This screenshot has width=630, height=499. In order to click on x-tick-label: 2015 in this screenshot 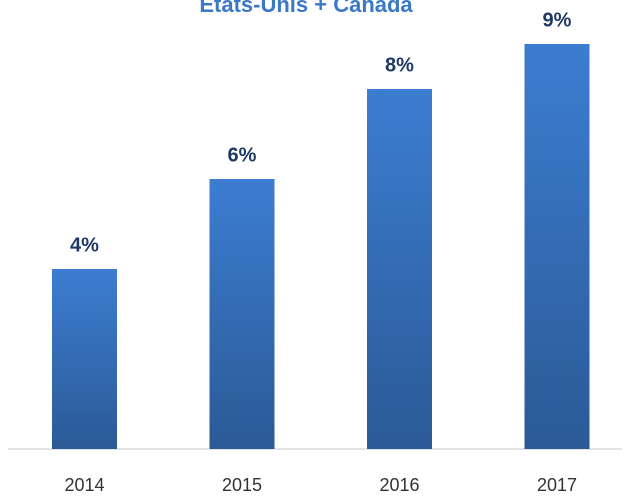, I will do `click(242, 485)`.